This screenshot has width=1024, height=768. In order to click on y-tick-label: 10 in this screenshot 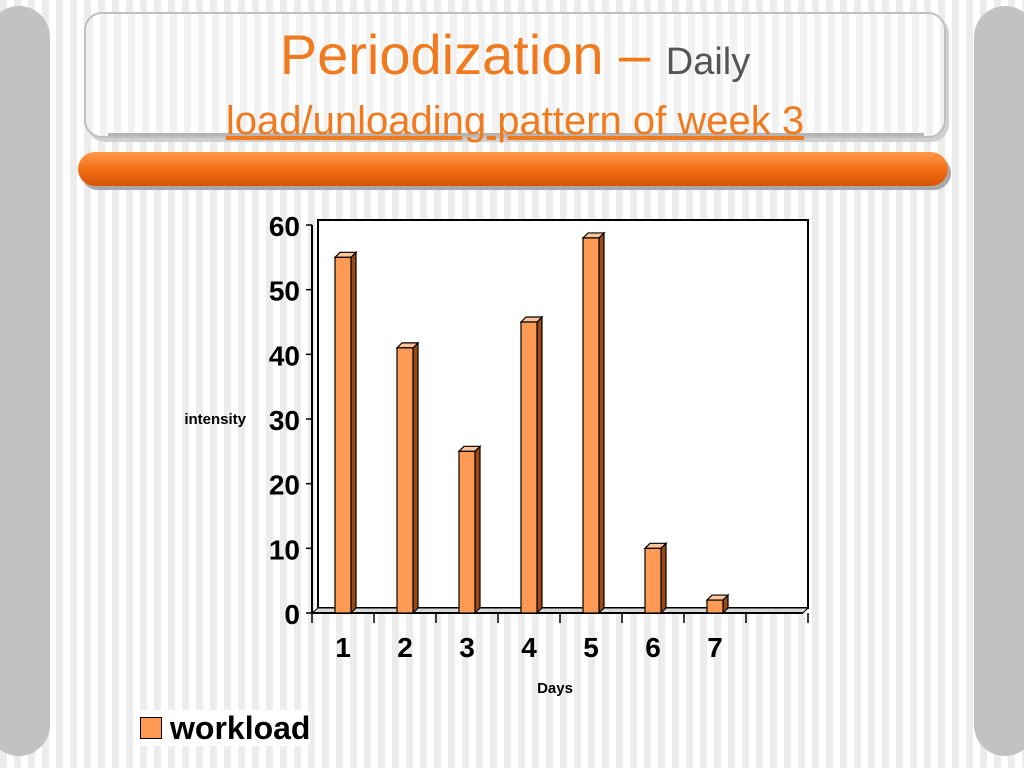, I will do `click(284, 549)`.